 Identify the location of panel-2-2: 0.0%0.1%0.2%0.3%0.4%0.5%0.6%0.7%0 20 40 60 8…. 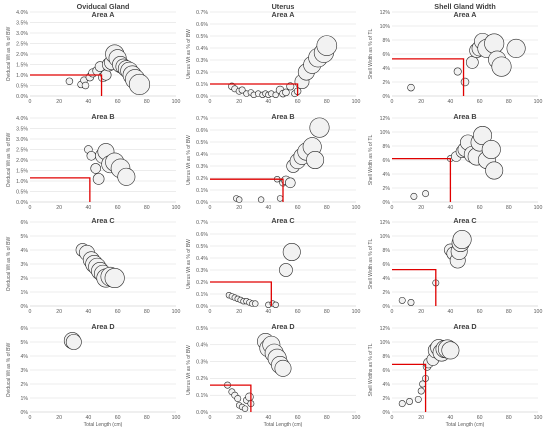
(273, 161).